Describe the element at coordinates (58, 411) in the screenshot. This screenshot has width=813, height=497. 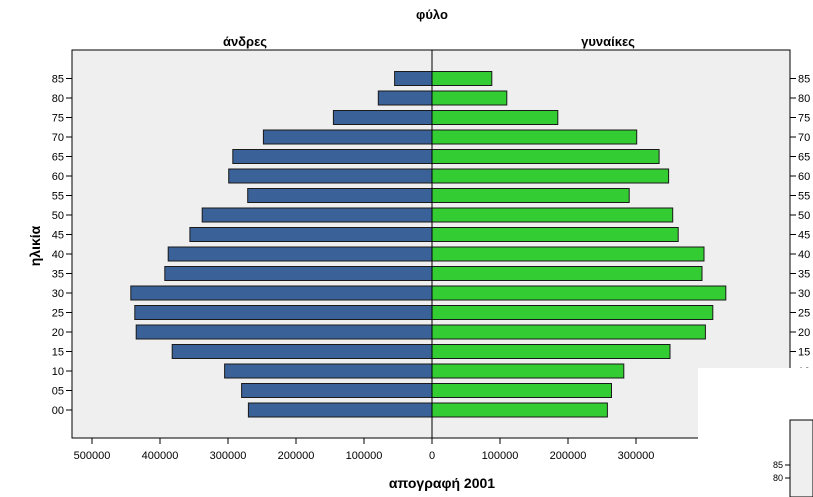
I see `y-tick-label-left: 00` at that location.